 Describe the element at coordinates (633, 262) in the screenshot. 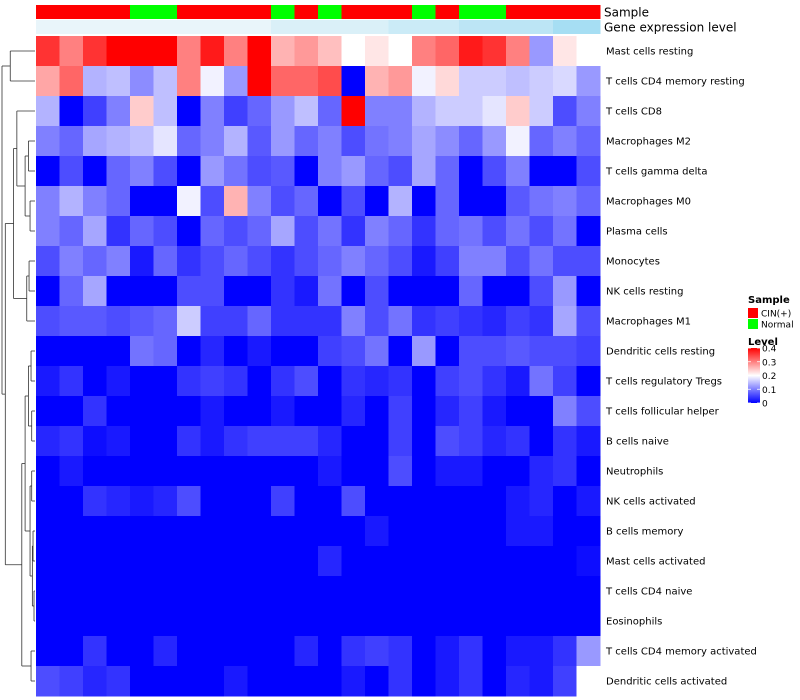

I see `row-label: Monocytes` at that location.